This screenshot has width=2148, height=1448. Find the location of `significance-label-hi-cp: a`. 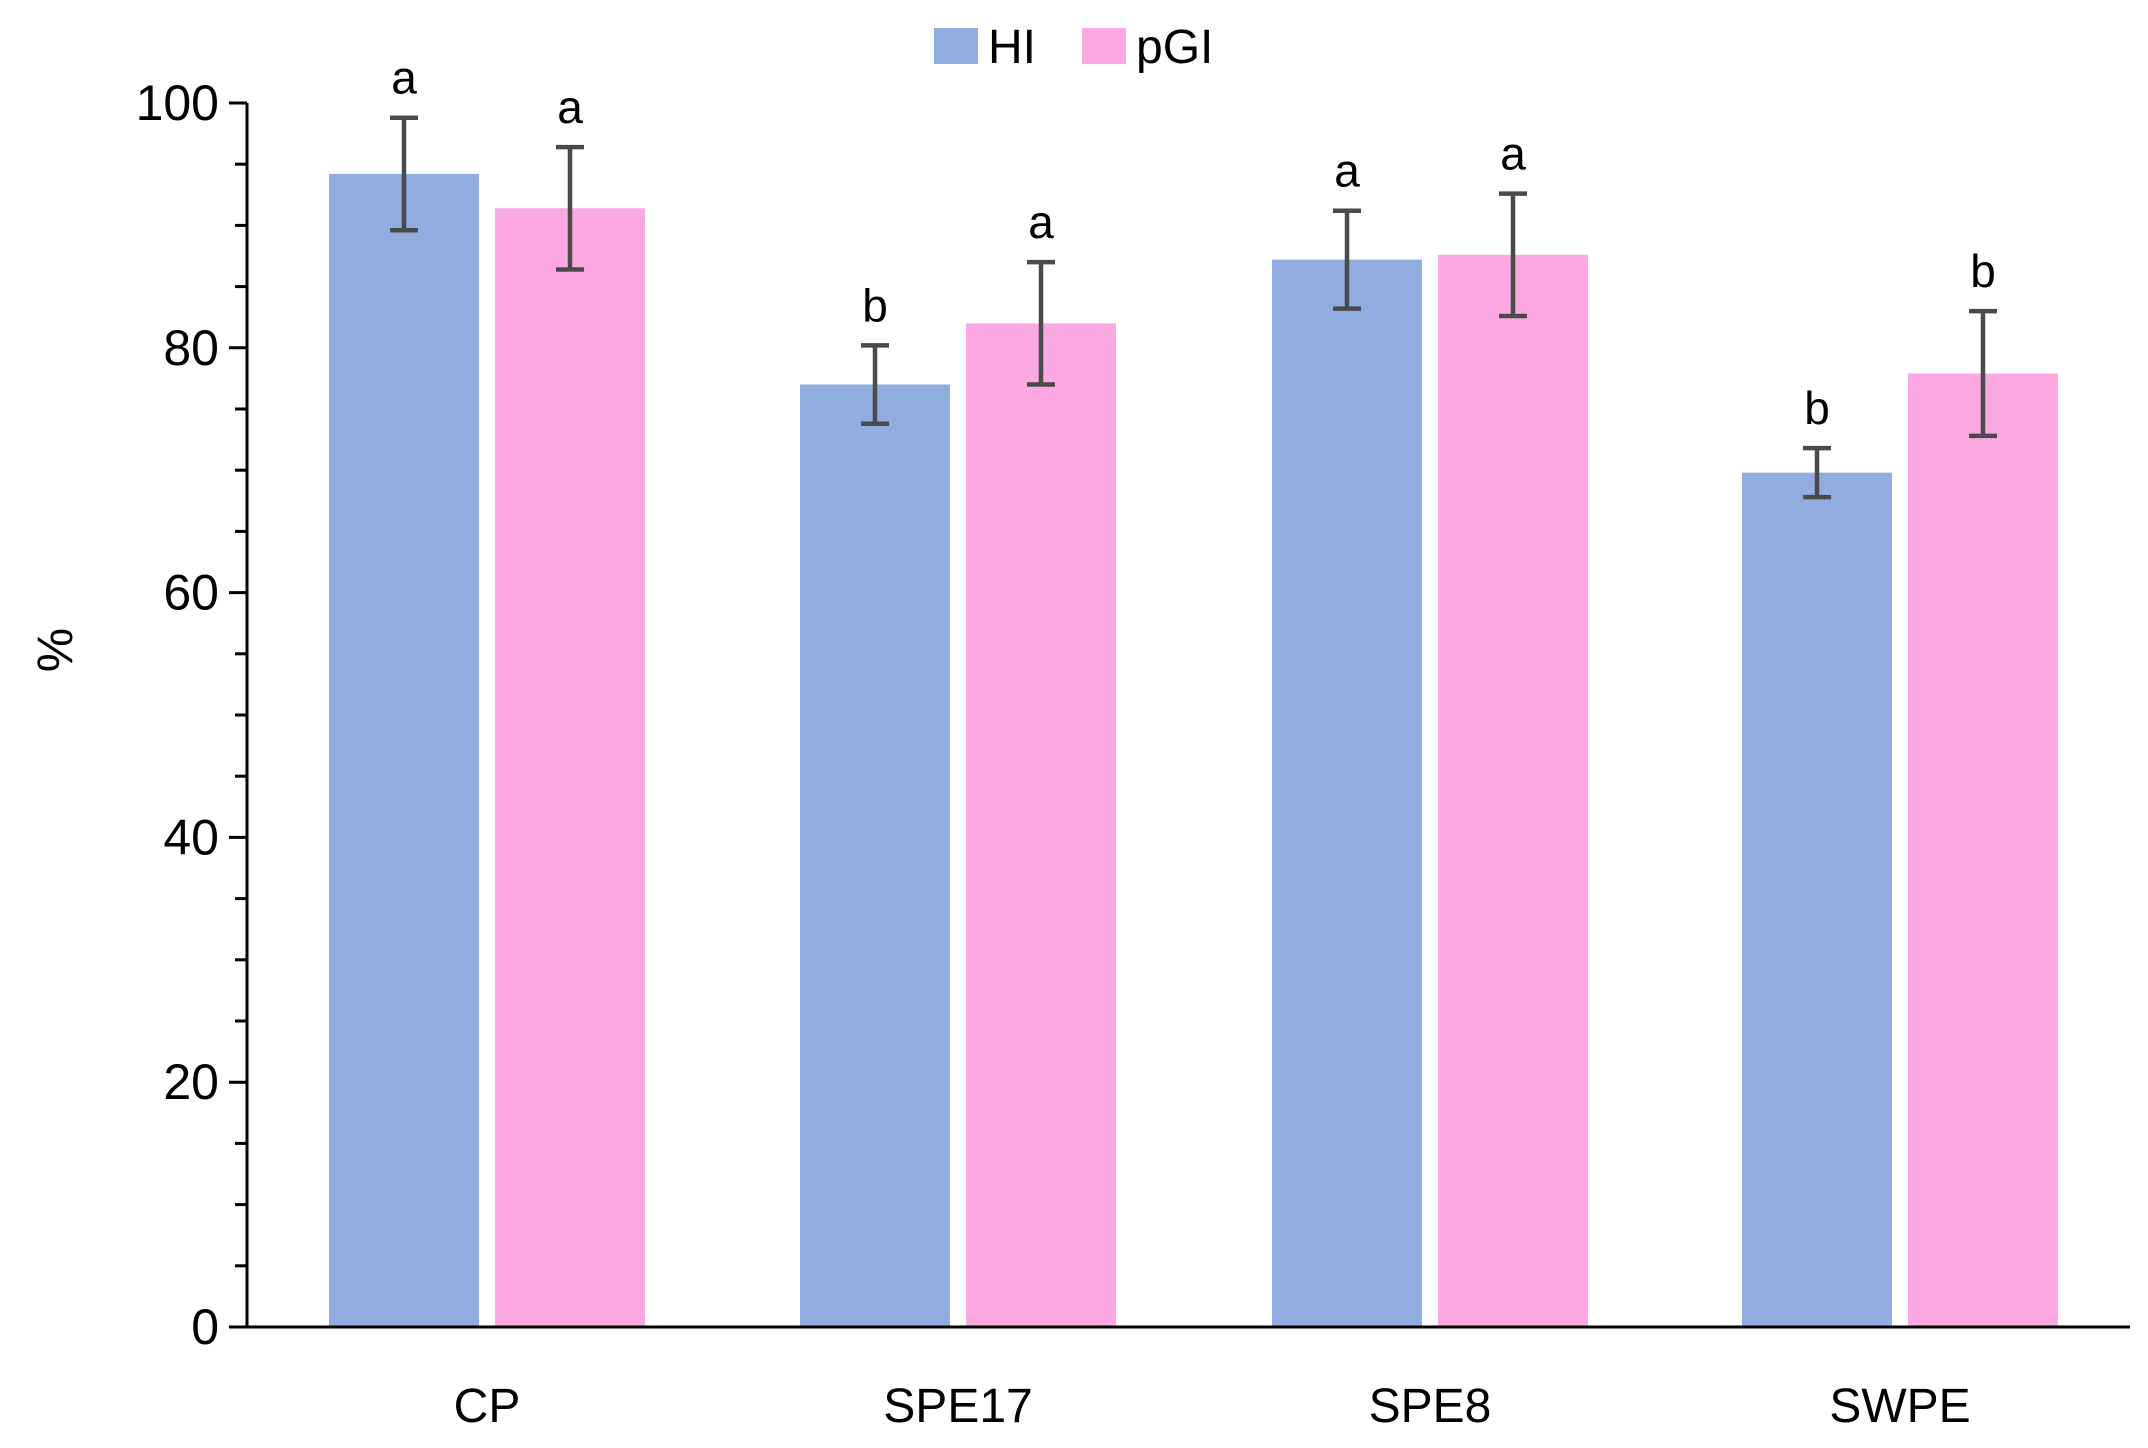

significance-label-hi-cp: a is located at coordinates (404, 78).